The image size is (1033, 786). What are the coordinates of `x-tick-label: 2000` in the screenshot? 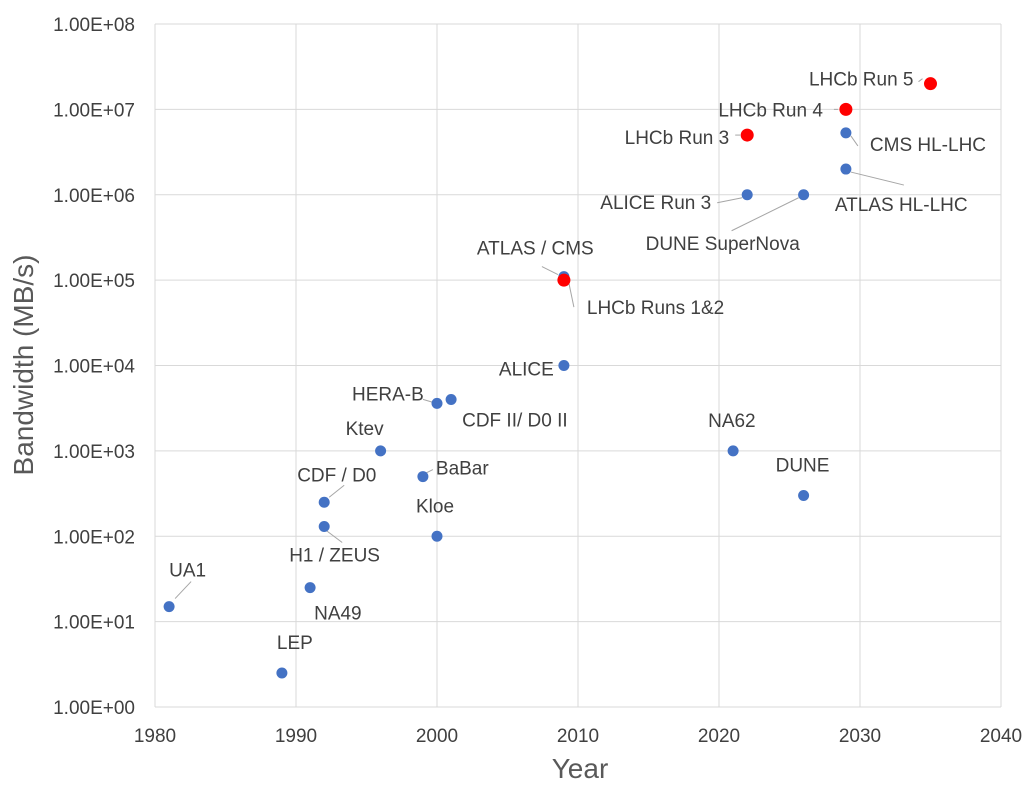 It's located at (437, 736).